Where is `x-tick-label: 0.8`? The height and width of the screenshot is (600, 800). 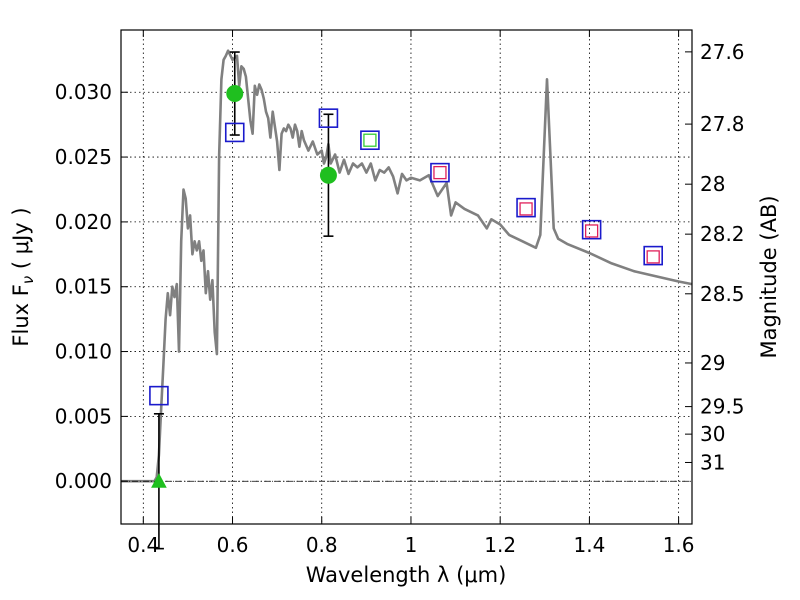 x-tick-label: 0.8 is located at coordinates (322, 545).